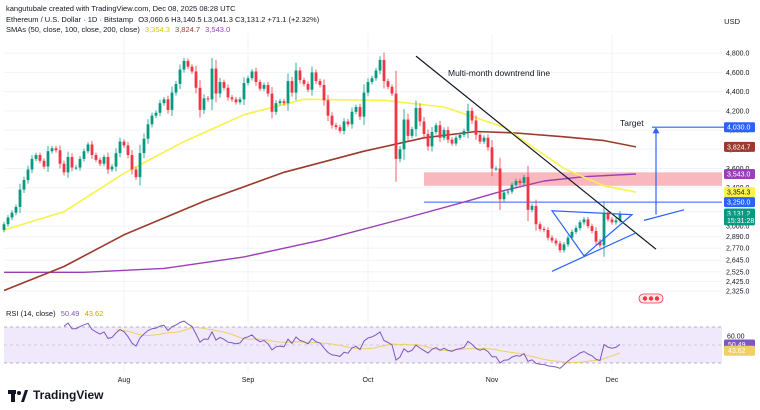 The width and height of the screenshot is (760, 410). Describe the element at coordinates (737, 351) in the screenshot. I see `rsi-badge-label: 43.62` at that location.